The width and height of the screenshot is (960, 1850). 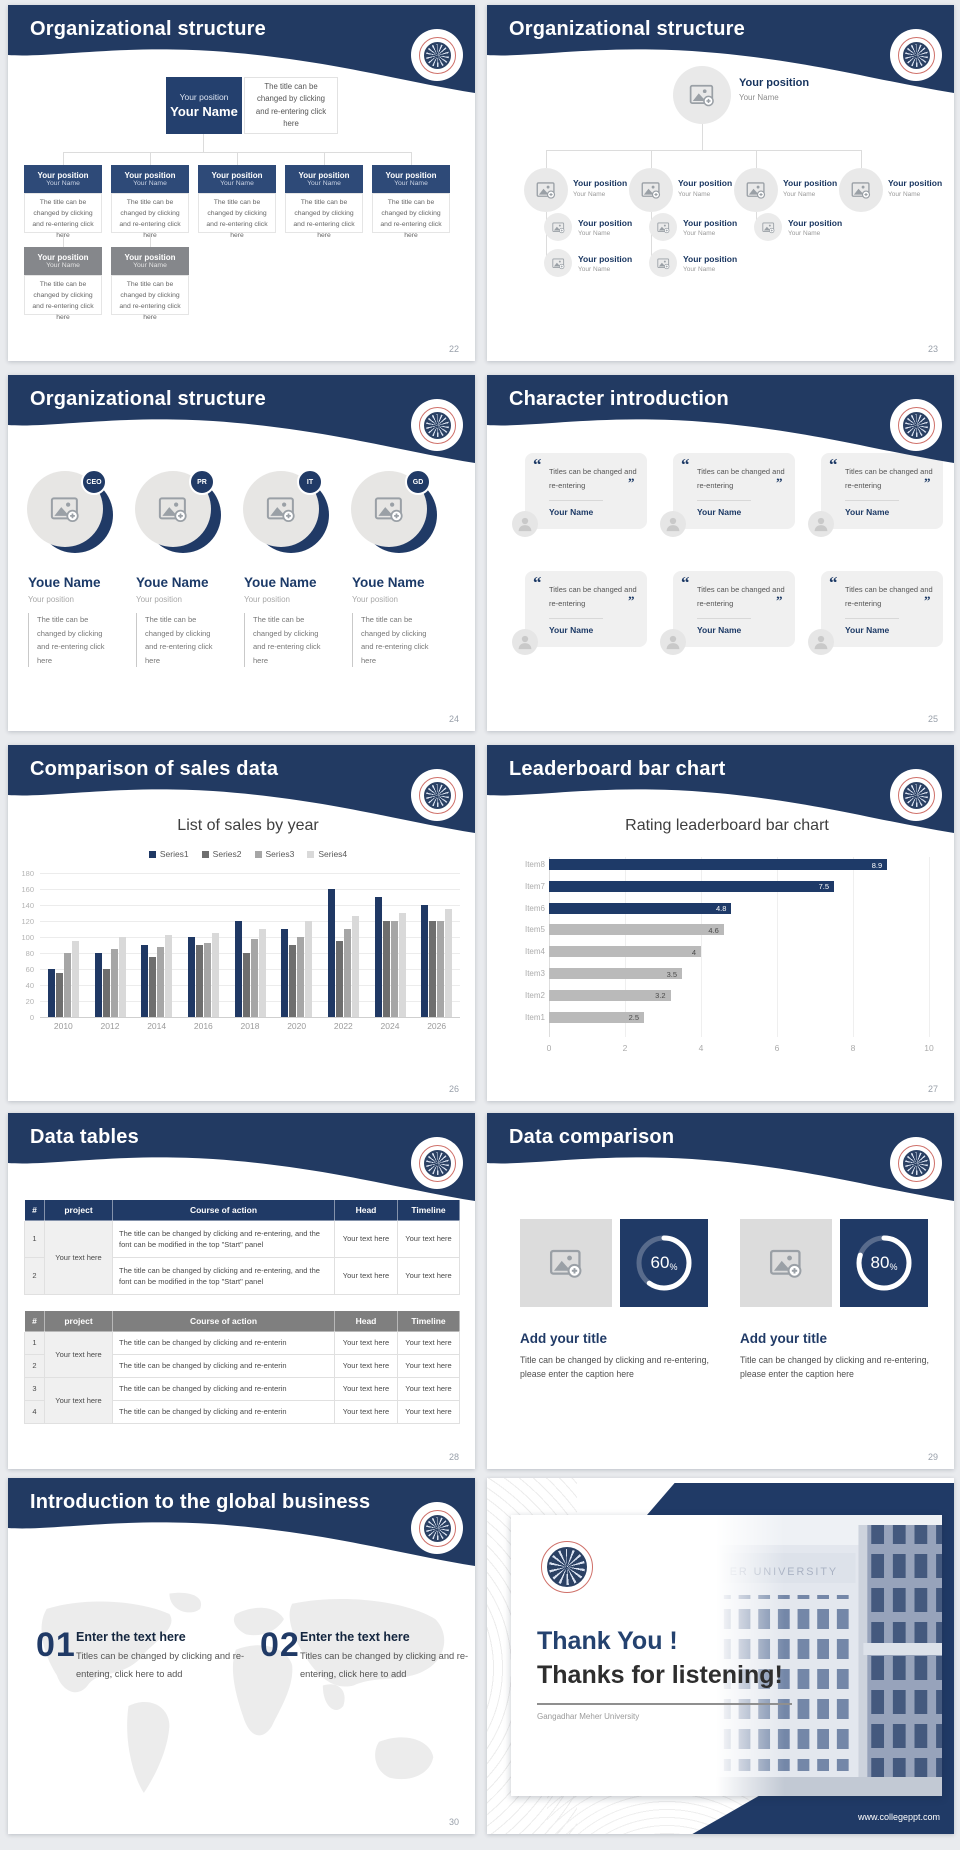 I want to click on org-root-name: Your Name, so click(x=204, y=111).